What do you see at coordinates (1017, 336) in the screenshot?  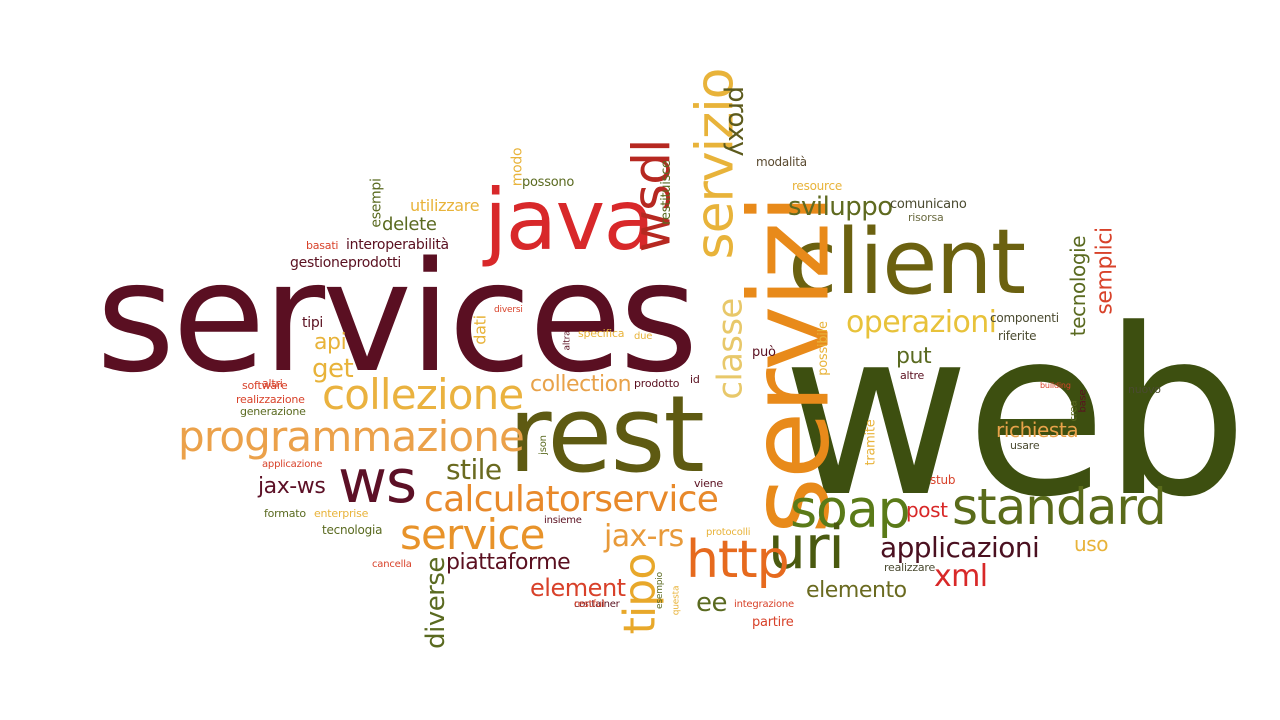 I see `word-riferite: riferite` at bounding box center [1017, 336].